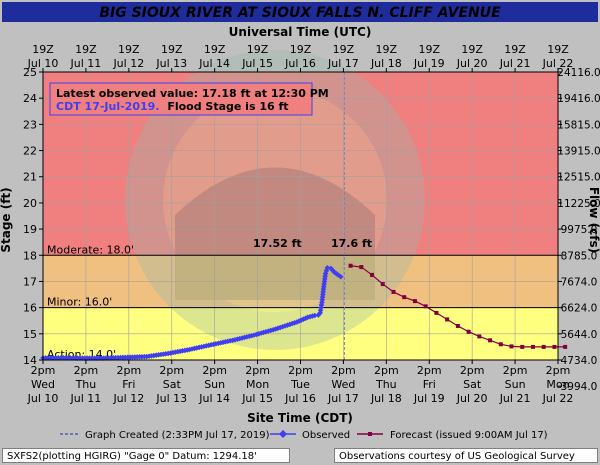 Image resolution: width=600 pixels, height=465 pixels. I want to click on flow-tick-label: 24116.0, so click(578, 73).